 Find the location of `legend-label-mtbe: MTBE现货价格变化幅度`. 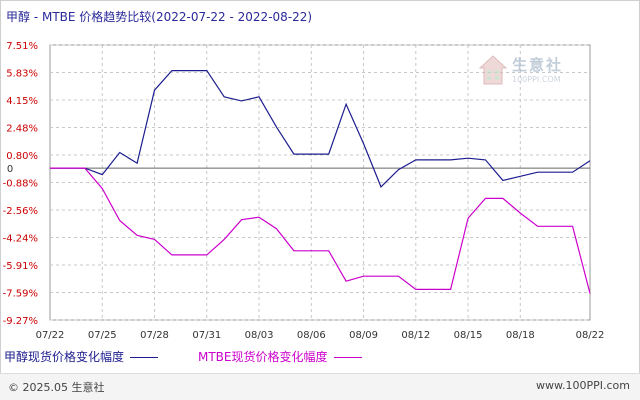

legend-label-mtbe: MTBE现货价格变化幅度 is located at coordinates (263, 357).